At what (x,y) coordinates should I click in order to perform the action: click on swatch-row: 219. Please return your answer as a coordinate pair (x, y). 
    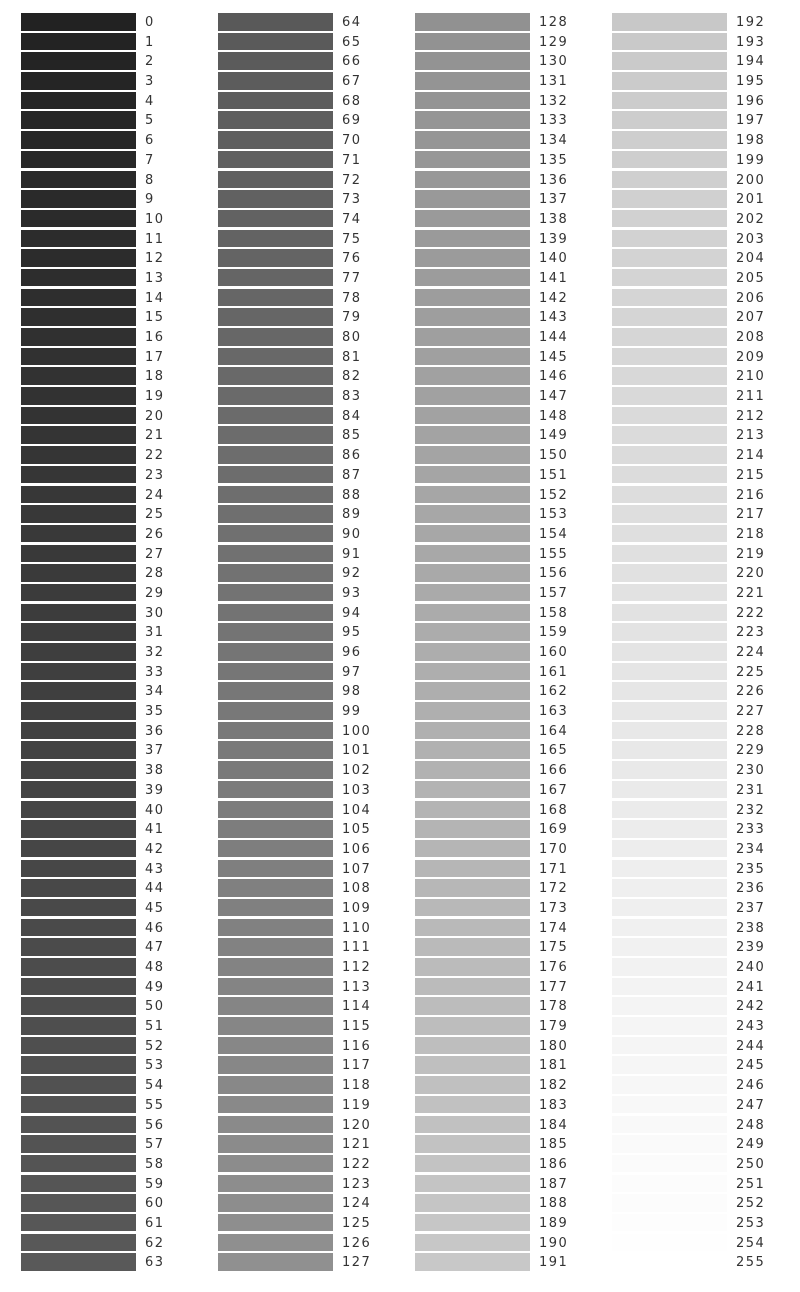
    Looking at the image, I should click on (699, 554).